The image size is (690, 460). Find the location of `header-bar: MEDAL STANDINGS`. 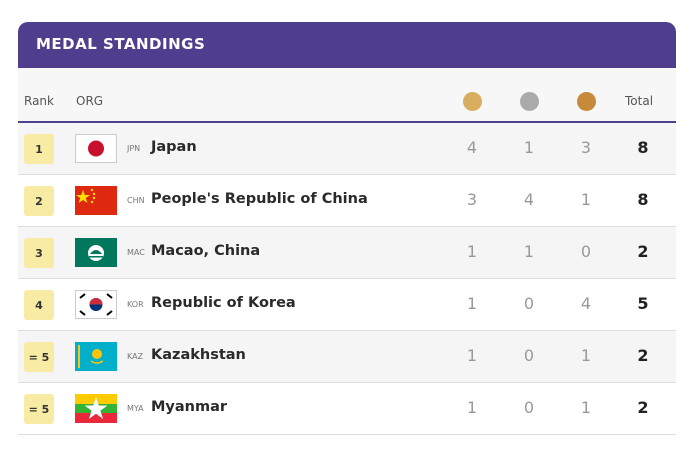

header-bar: MEDAL STANDINGS is located at coordinates (347, 45).